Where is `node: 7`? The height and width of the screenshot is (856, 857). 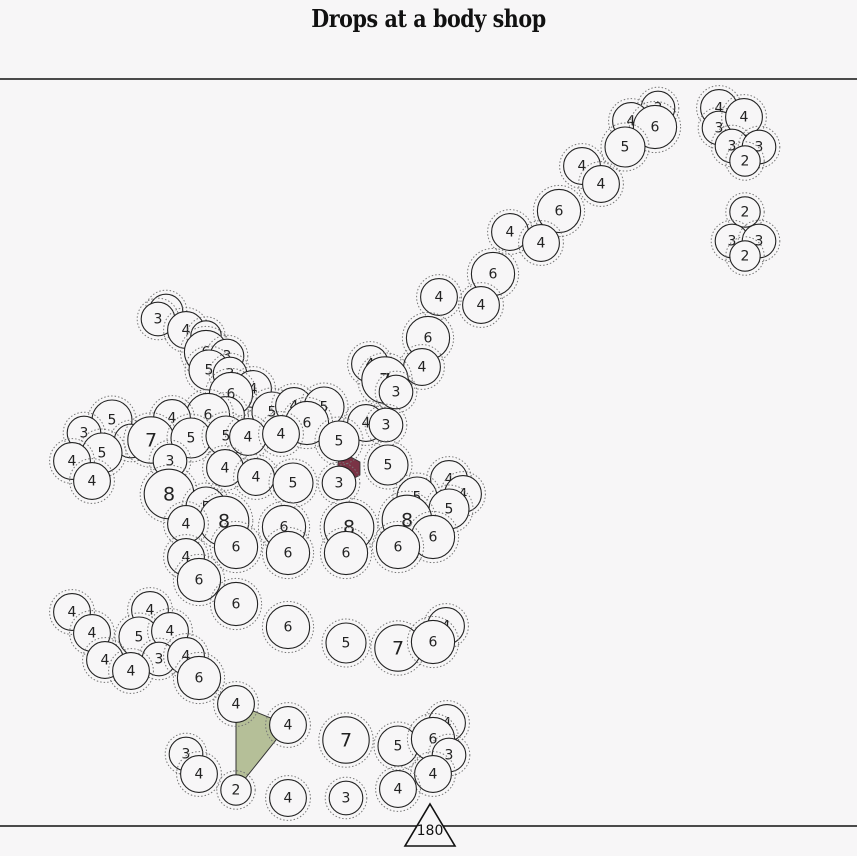
node: 7 is located at coordinates (346, 740).